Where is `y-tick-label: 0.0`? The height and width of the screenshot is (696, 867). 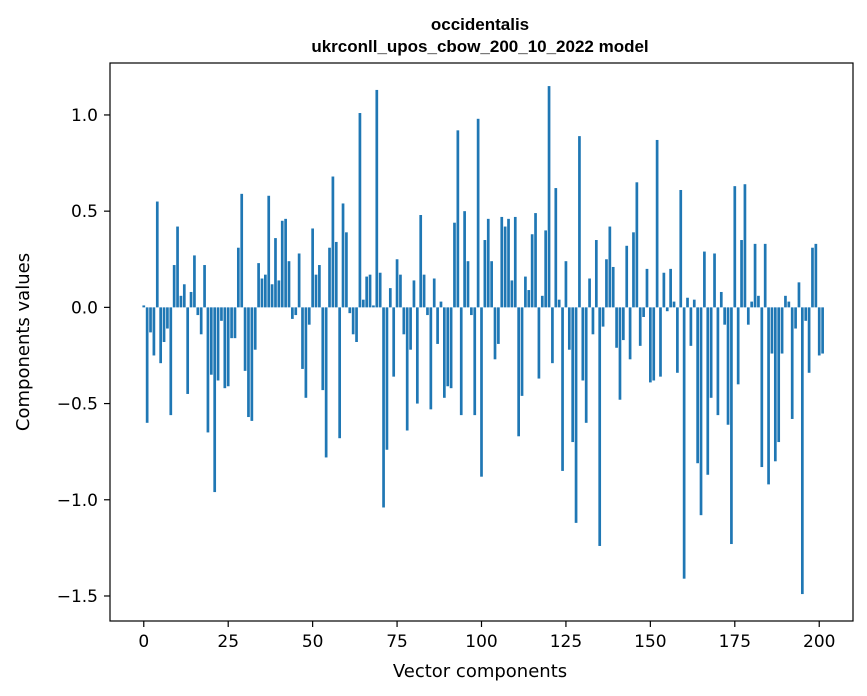 y-tick-label: 0.0 is located at coordinates (84, 308).